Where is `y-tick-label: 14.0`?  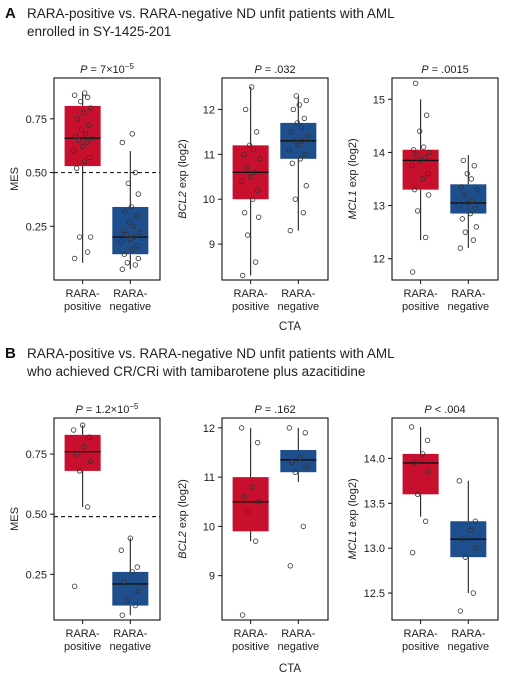
y-tick-label: 14.0 is located at coordinates (374, 459).